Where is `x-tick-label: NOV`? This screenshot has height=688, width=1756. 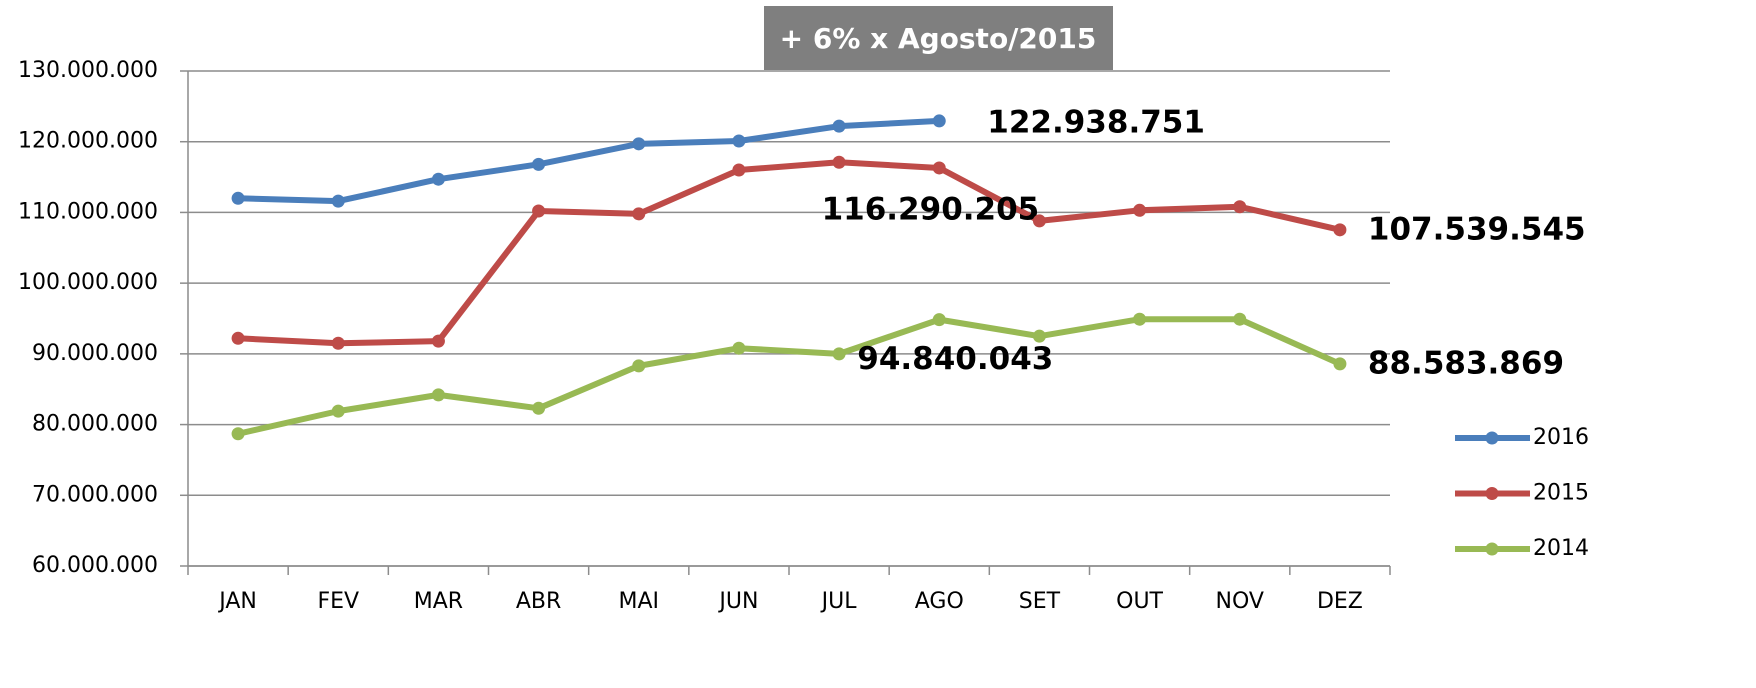 x-tick-label: NOV is located at coordinates (1240, 601).